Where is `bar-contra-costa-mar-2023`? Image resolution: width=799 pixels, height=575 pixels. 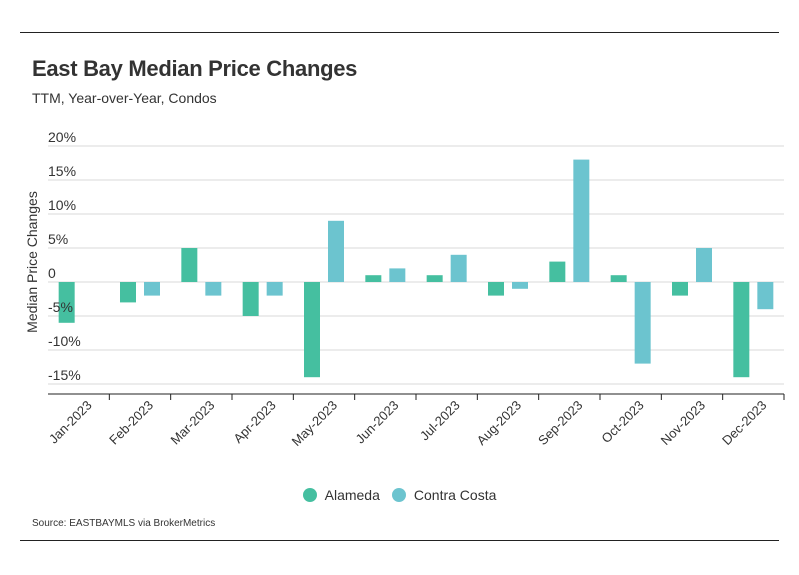
bar-contra-costa-mar-2023 is located at coordinates (213, 289).